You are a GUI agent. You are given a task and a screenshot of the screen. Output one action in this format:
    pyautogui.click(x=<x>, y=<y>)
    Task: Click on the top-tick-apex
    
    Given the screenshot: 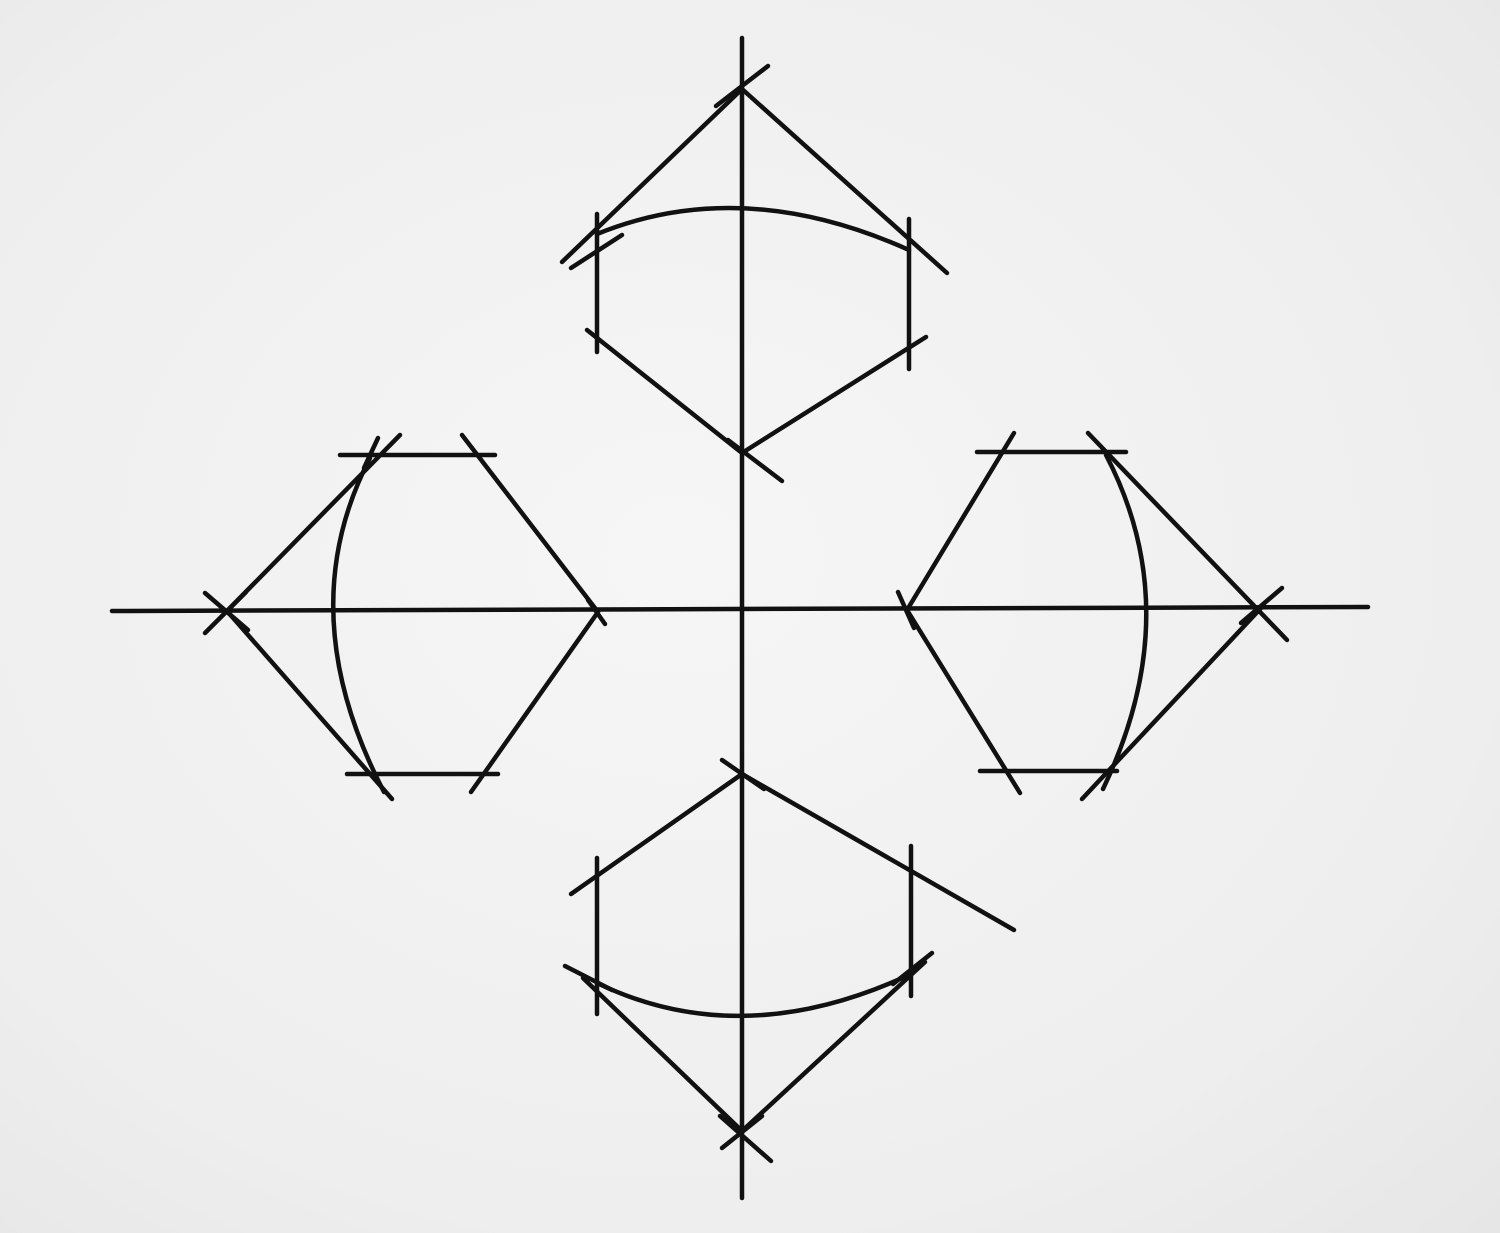 What is the action you would take?
    pyautogui.click(x=742, y=86)
    